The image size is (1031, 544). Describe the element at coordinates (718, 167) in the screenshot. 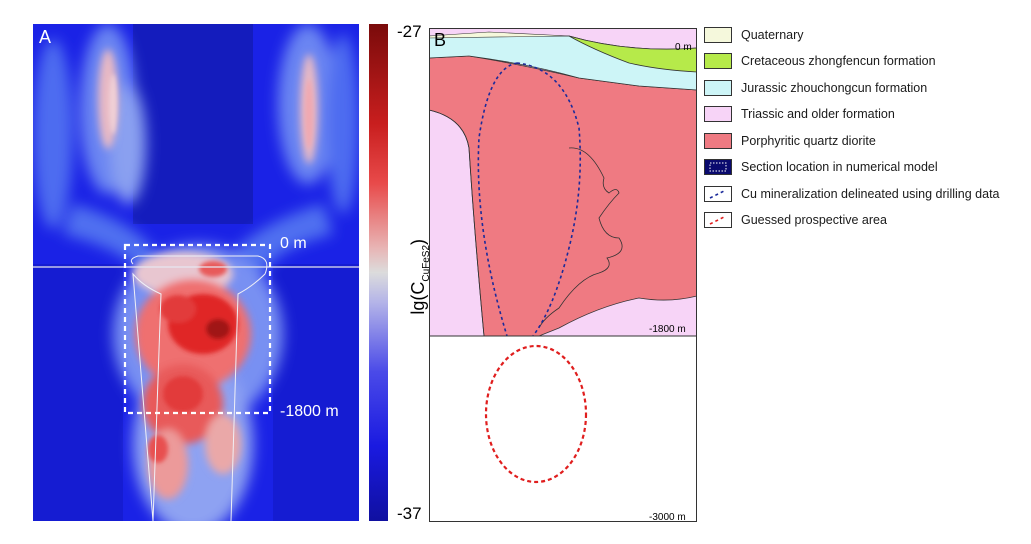

I see `swatch-section-location` at that location.